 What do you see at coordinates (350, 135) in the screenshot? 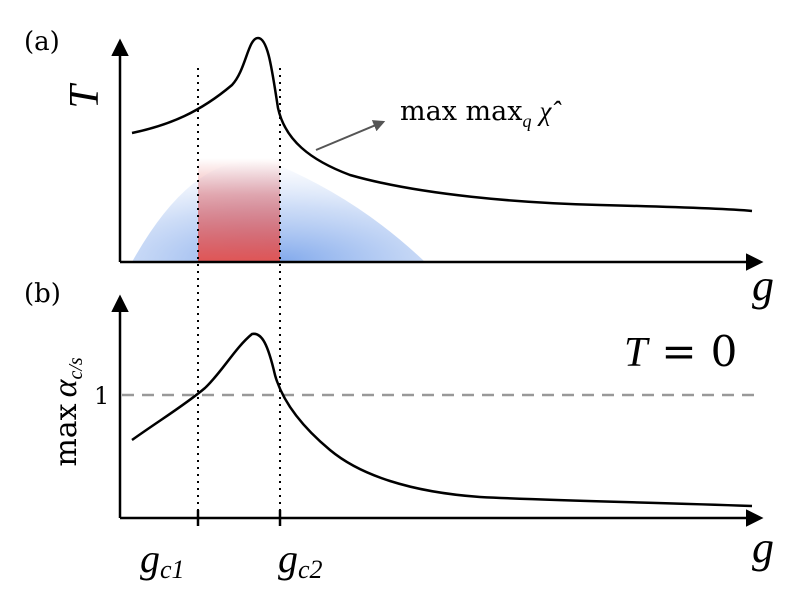
I see `annotation-arrow` at bounding box center [350, 135].